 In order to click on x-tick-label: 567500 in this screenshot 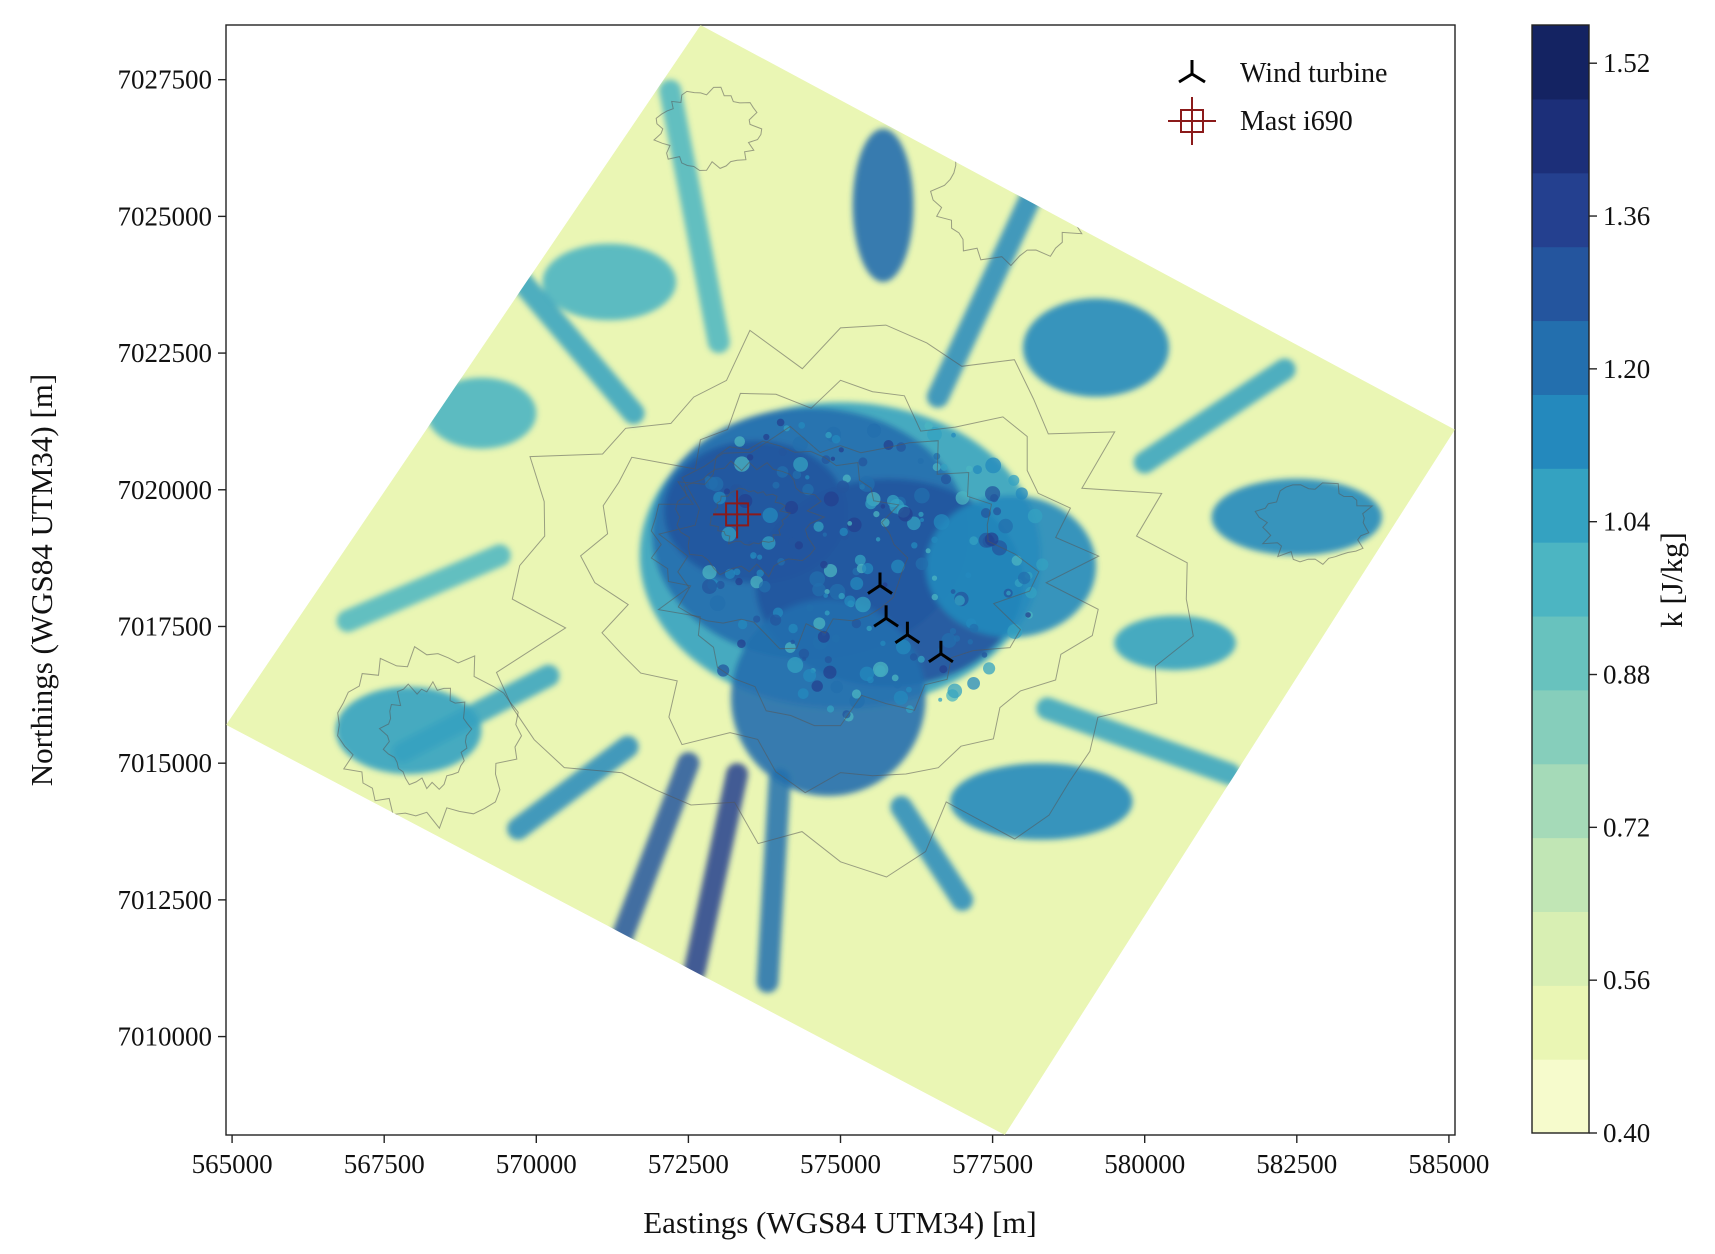, I will do `click(384, 1164)`.